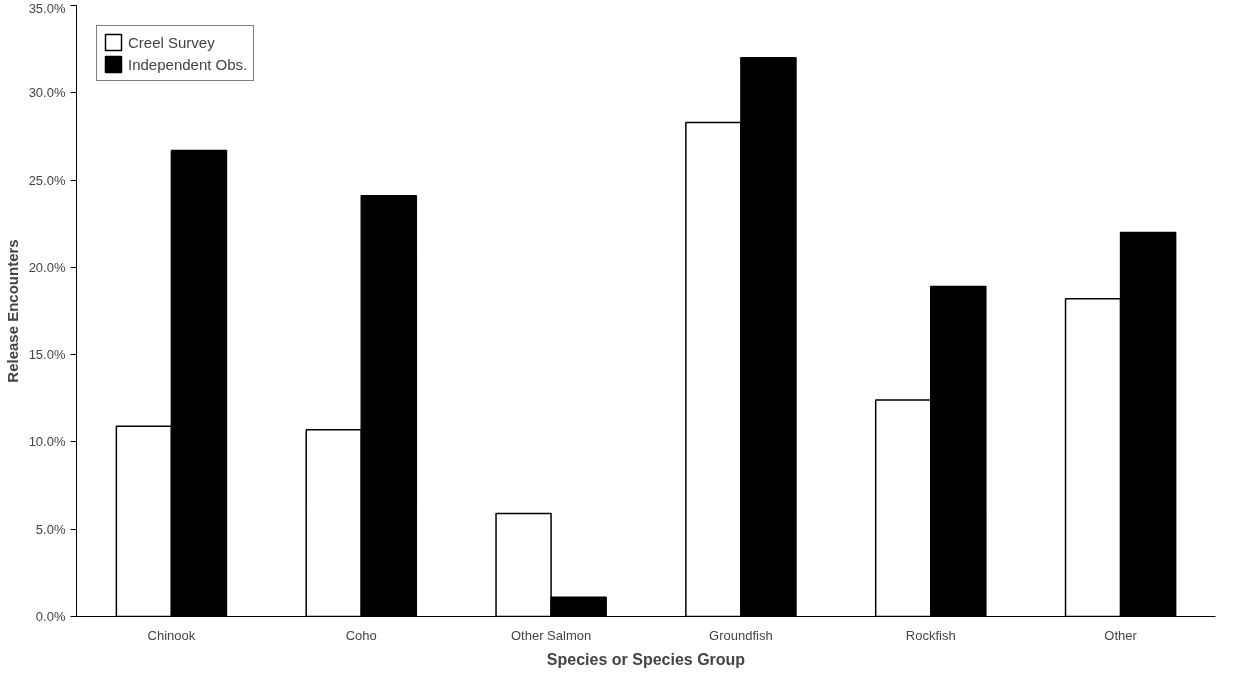 This screenshot has width=1235, height=680. I want to click on y-tick-label: 30.0%, so click(47, 93).